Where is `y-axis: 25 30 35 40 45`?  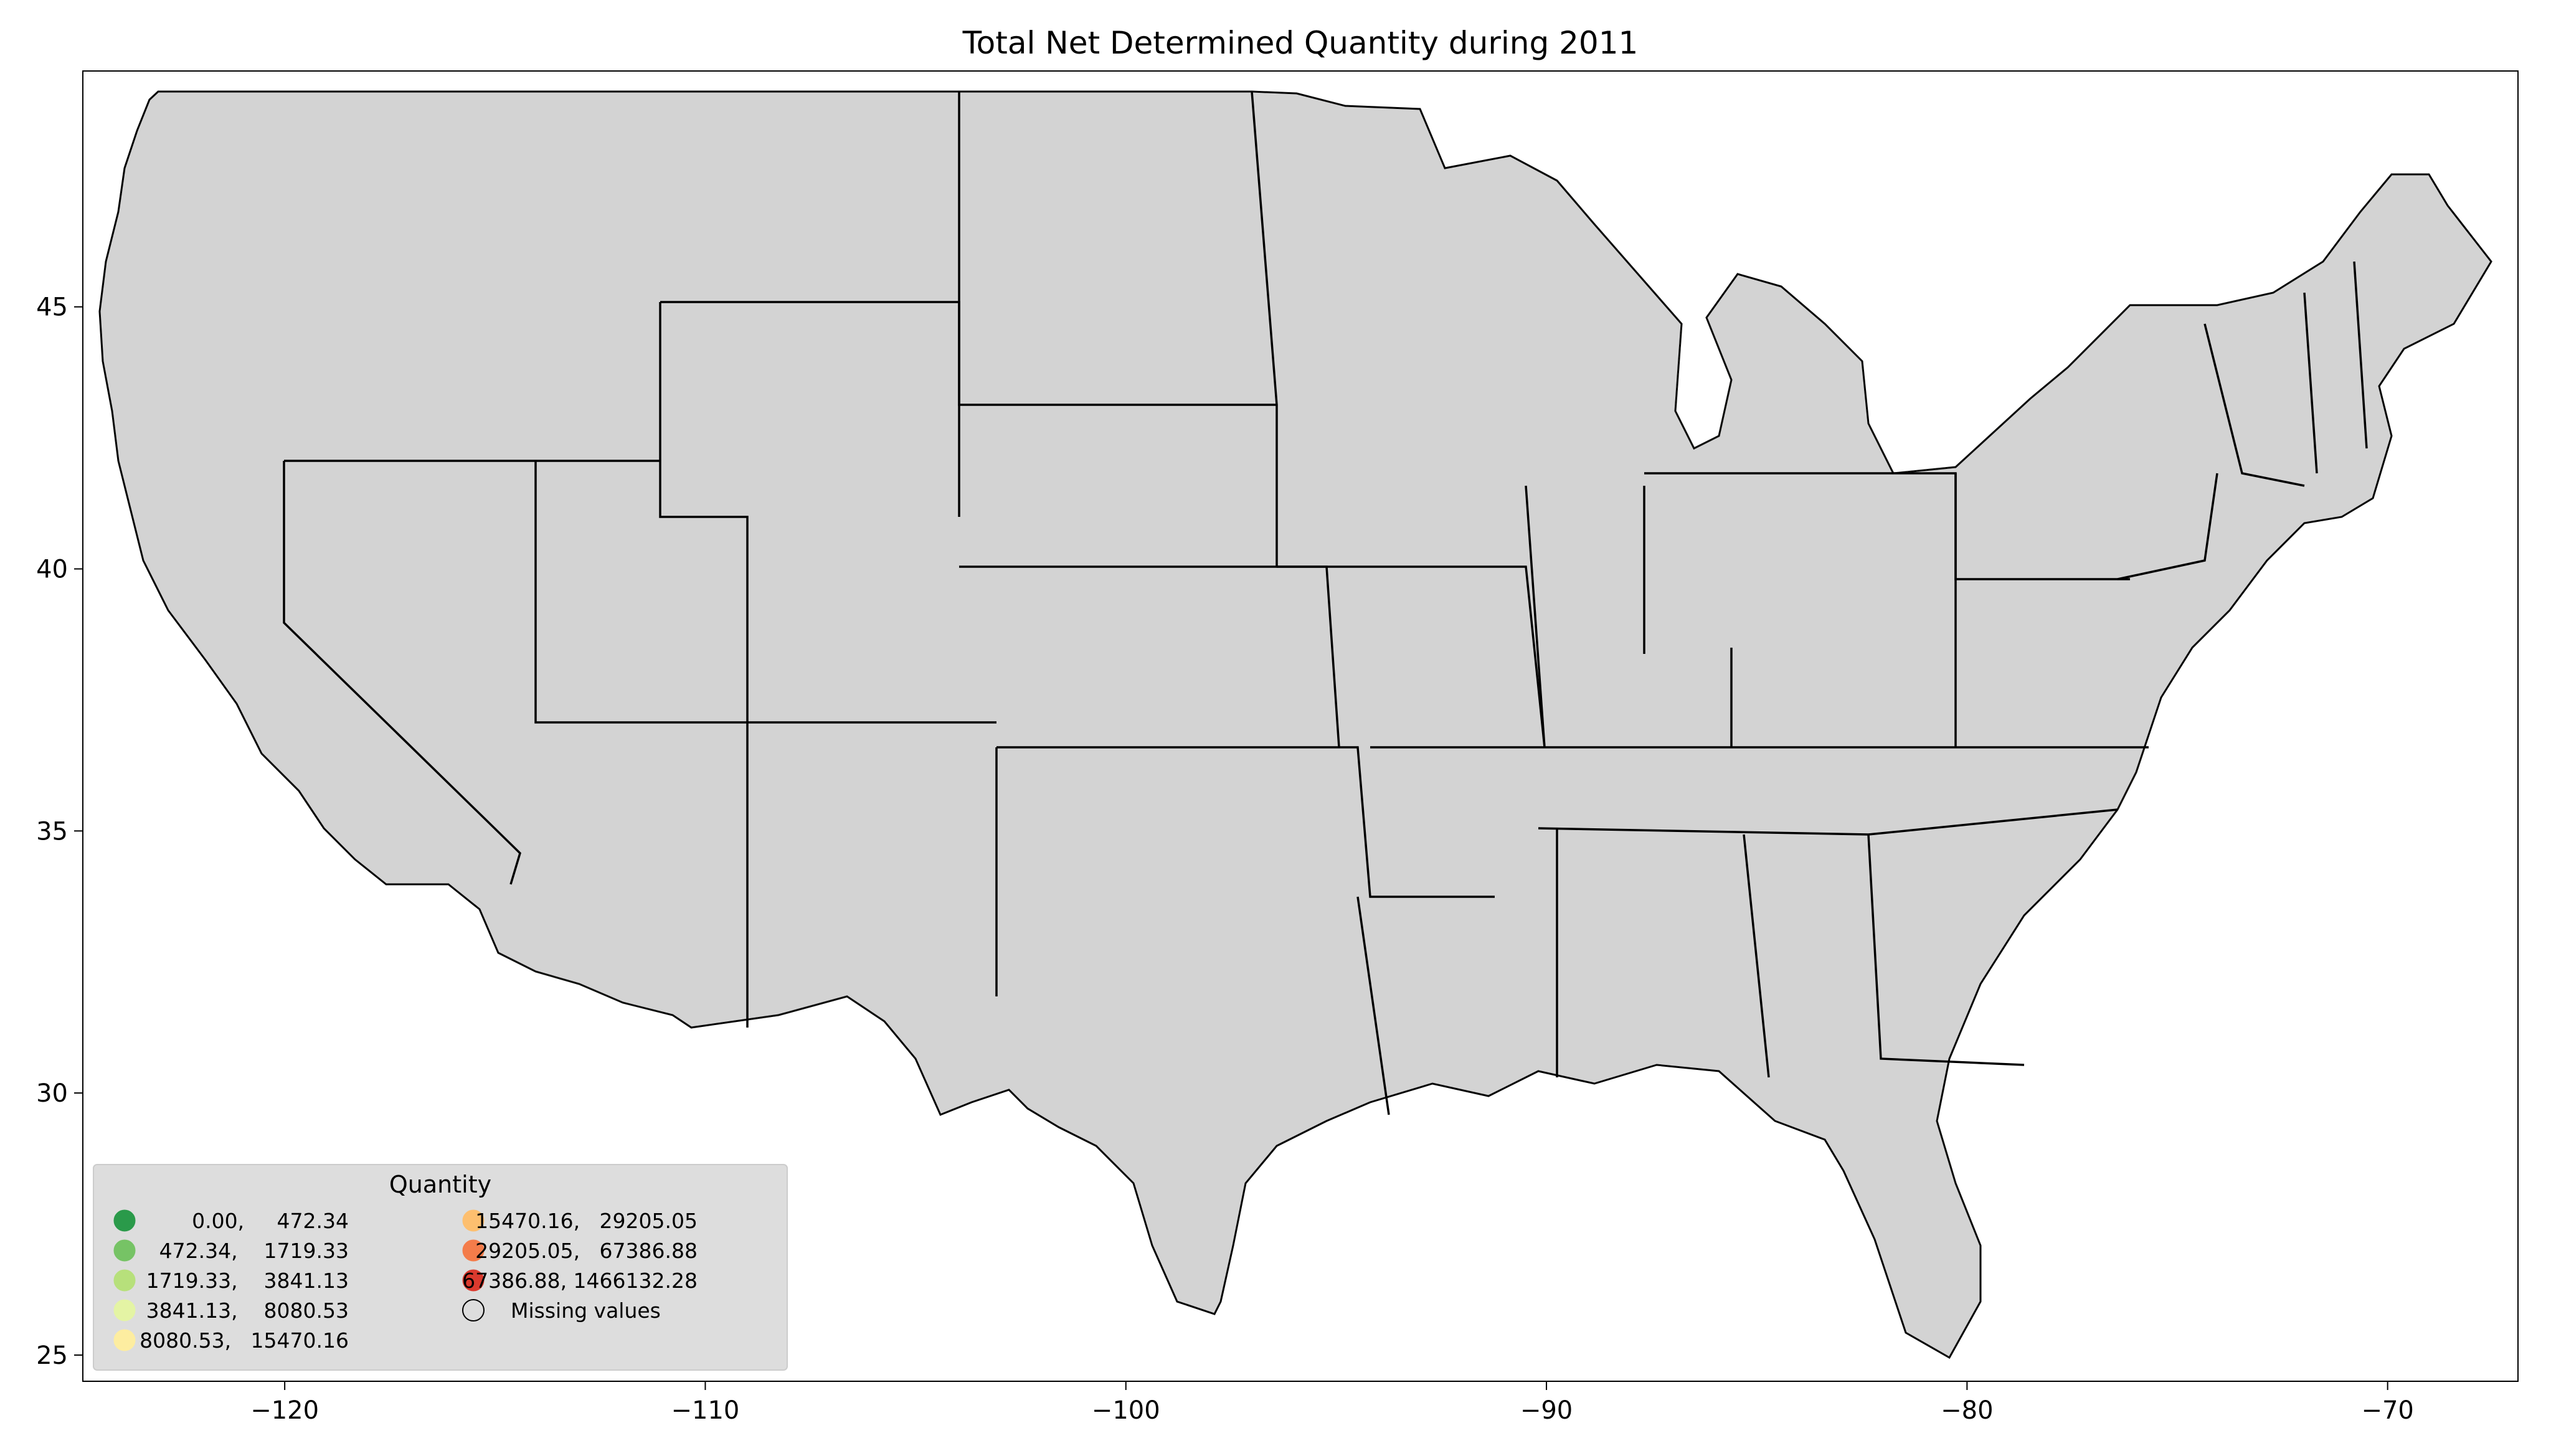 y-axis: 25 30 35 40 45 is located at coordinates (59, 832).